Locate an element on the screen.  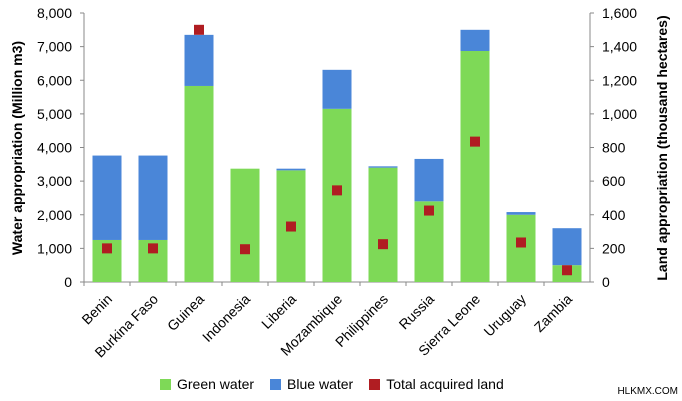
right-tick-label: 200 is located at coordinates (614, 248).